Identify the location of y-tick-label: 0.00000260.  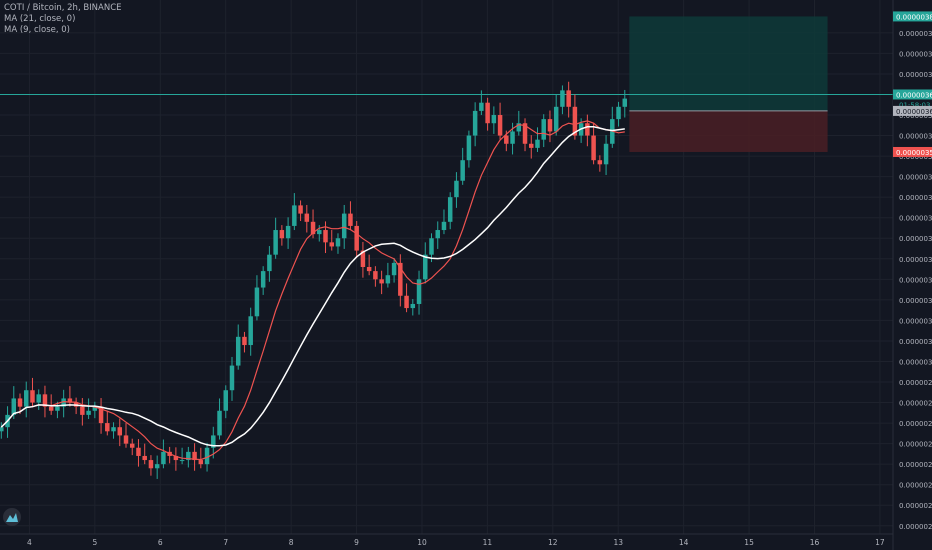
(915, 527).